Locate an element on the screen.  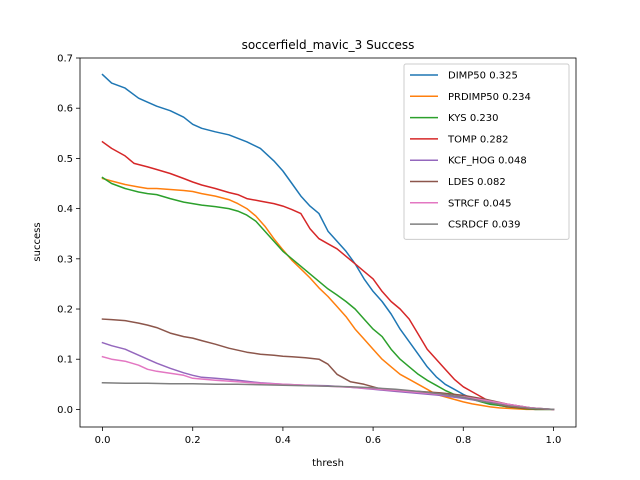
y-tick-label: 0.6 is located at coordinates (65, 109).